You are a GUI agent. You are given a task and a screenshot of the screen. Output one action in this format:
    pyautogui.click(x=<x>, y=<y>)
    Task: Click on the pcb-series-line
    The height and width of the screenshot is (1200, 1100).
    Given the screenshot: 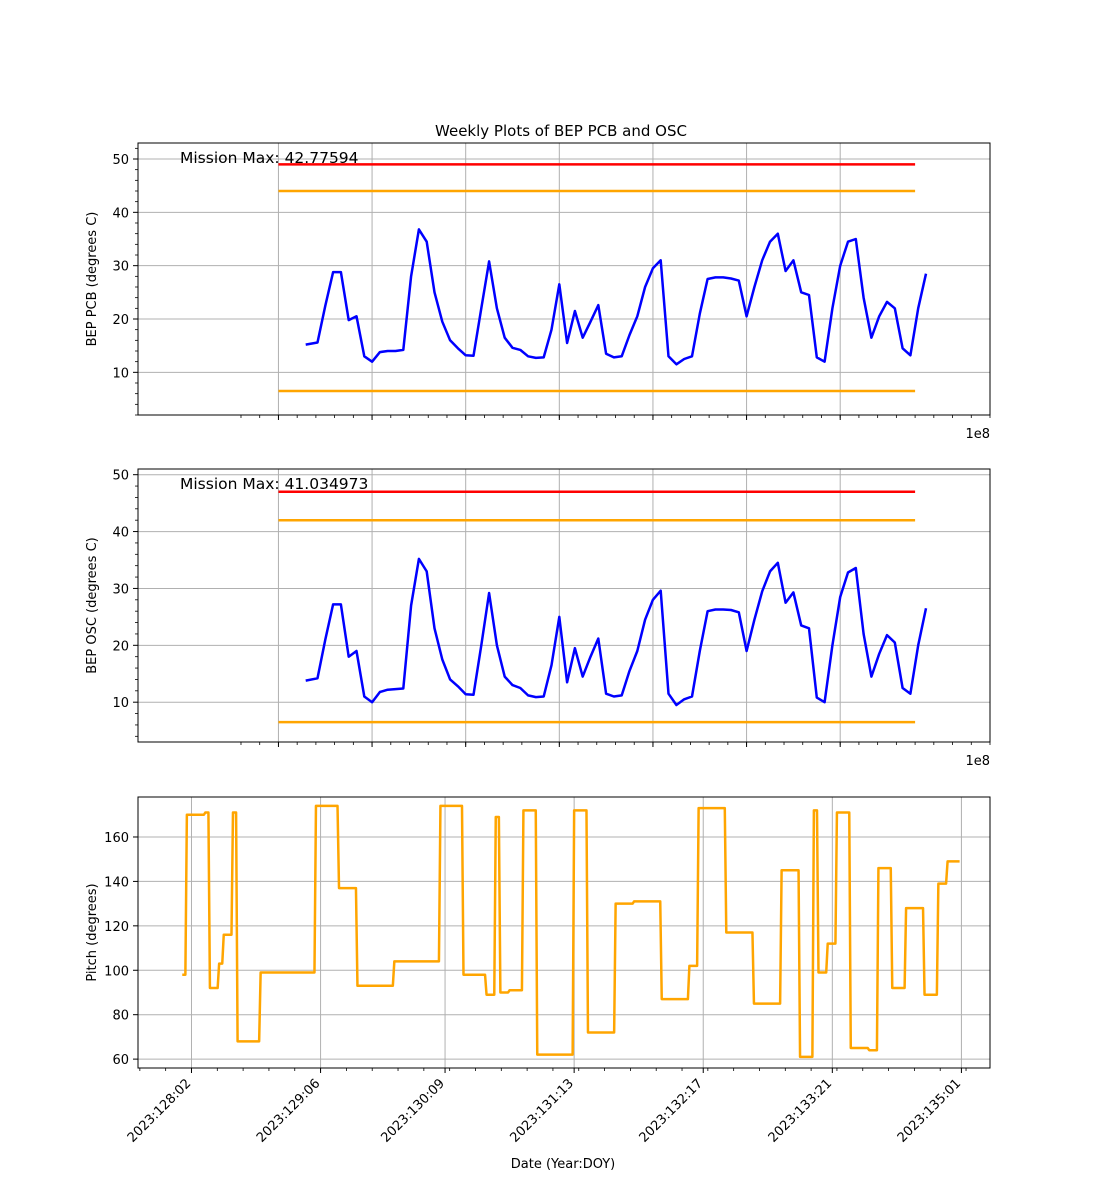 What is the action you would take?
    pyautogui.click(x=616, y=297)
    